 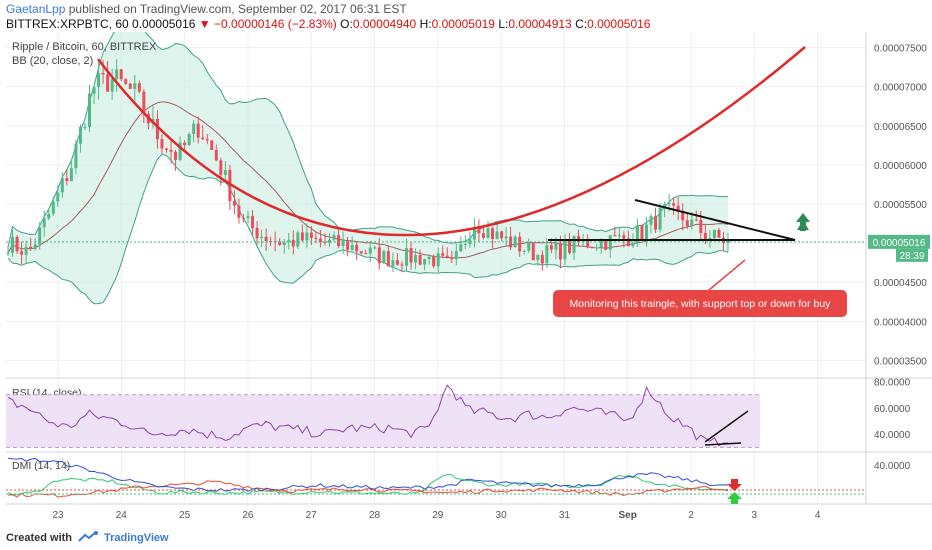 What do you see at coordinates (164, 24) in the screenshot?
I see `last-price: 0.00005016` at bounding box center [164, 24].